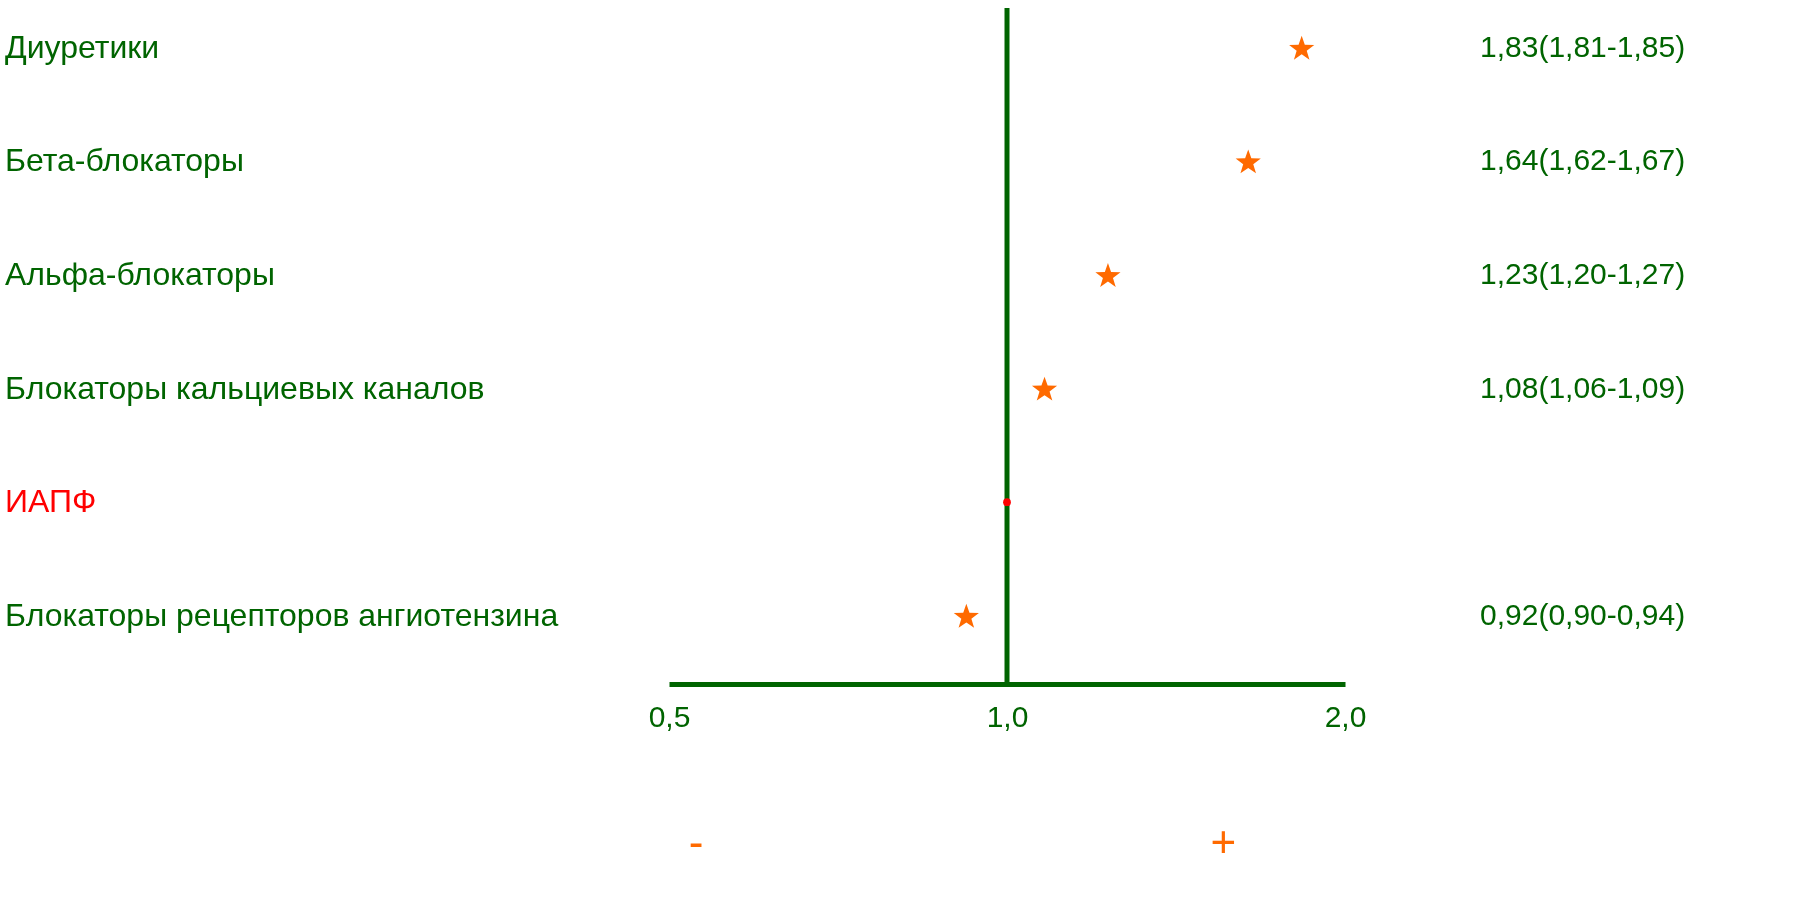 This screenshot has height=903, width=1805. I want to click on data-label: 1,08(1,06-1,09), so click(1583, 387).